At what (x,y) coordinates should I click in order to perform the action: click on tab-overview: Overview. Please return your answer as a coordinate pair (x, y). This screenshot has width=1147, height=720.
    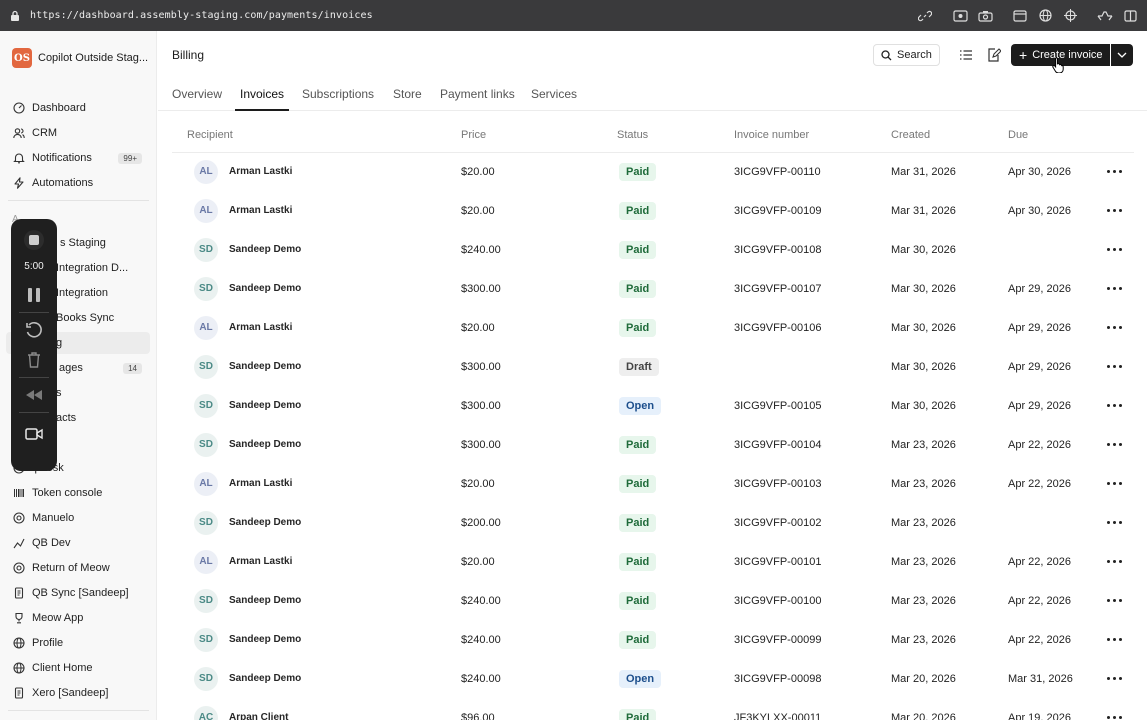
    Looking at the image, I should click on (197, 94).